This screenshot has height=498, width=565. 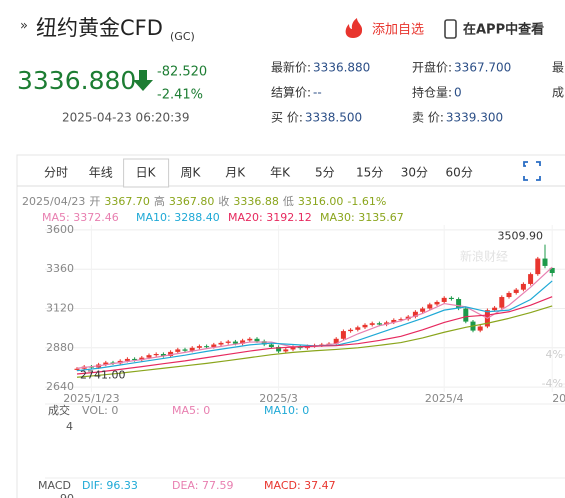 What do you see at coordinates (366, 201) in the screenshot?
I see `ohlc-info: -1.61%` at bounding box center [366, 201].